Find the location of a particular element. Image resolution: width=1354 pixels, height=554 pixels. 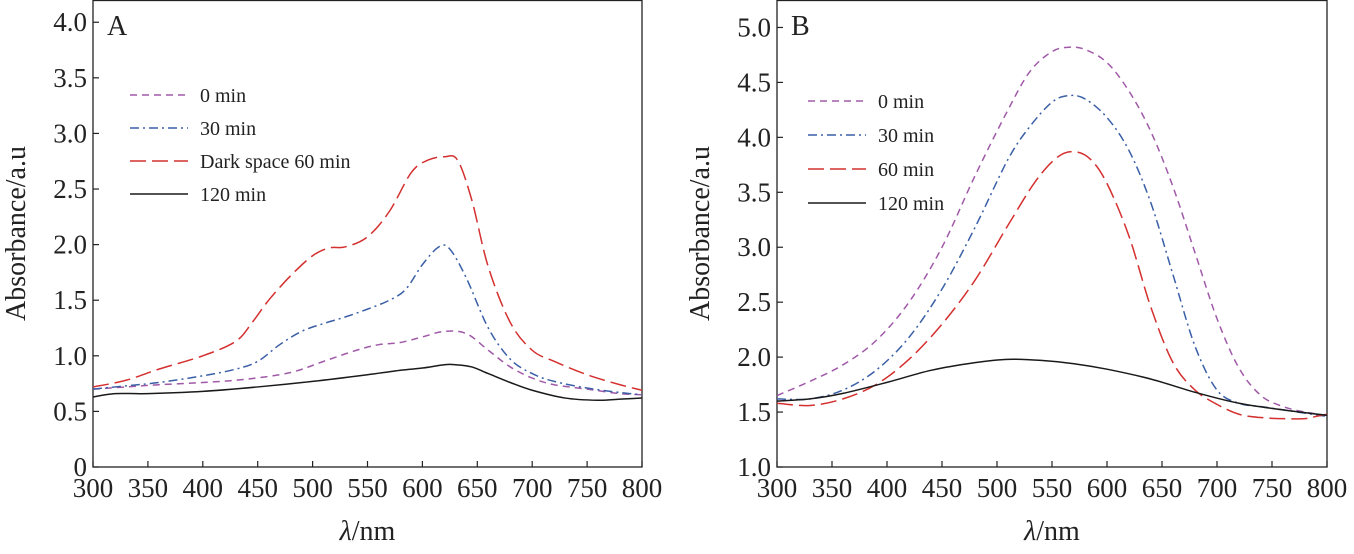

y-tick-label: 4.5 is located at coordinates (754, 82).